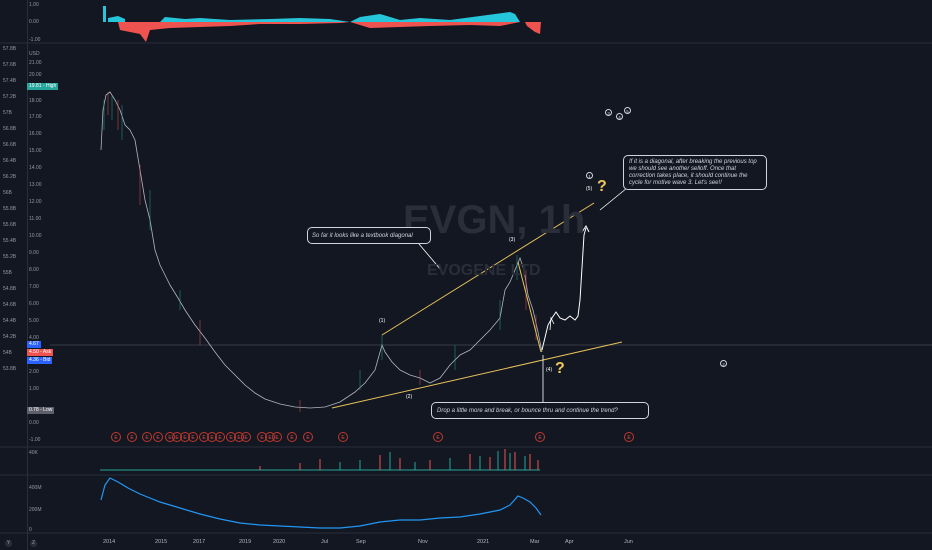  Describe the element at coordinates (34, 54) in the screenshot. I see `currency-label: USD` at that location.